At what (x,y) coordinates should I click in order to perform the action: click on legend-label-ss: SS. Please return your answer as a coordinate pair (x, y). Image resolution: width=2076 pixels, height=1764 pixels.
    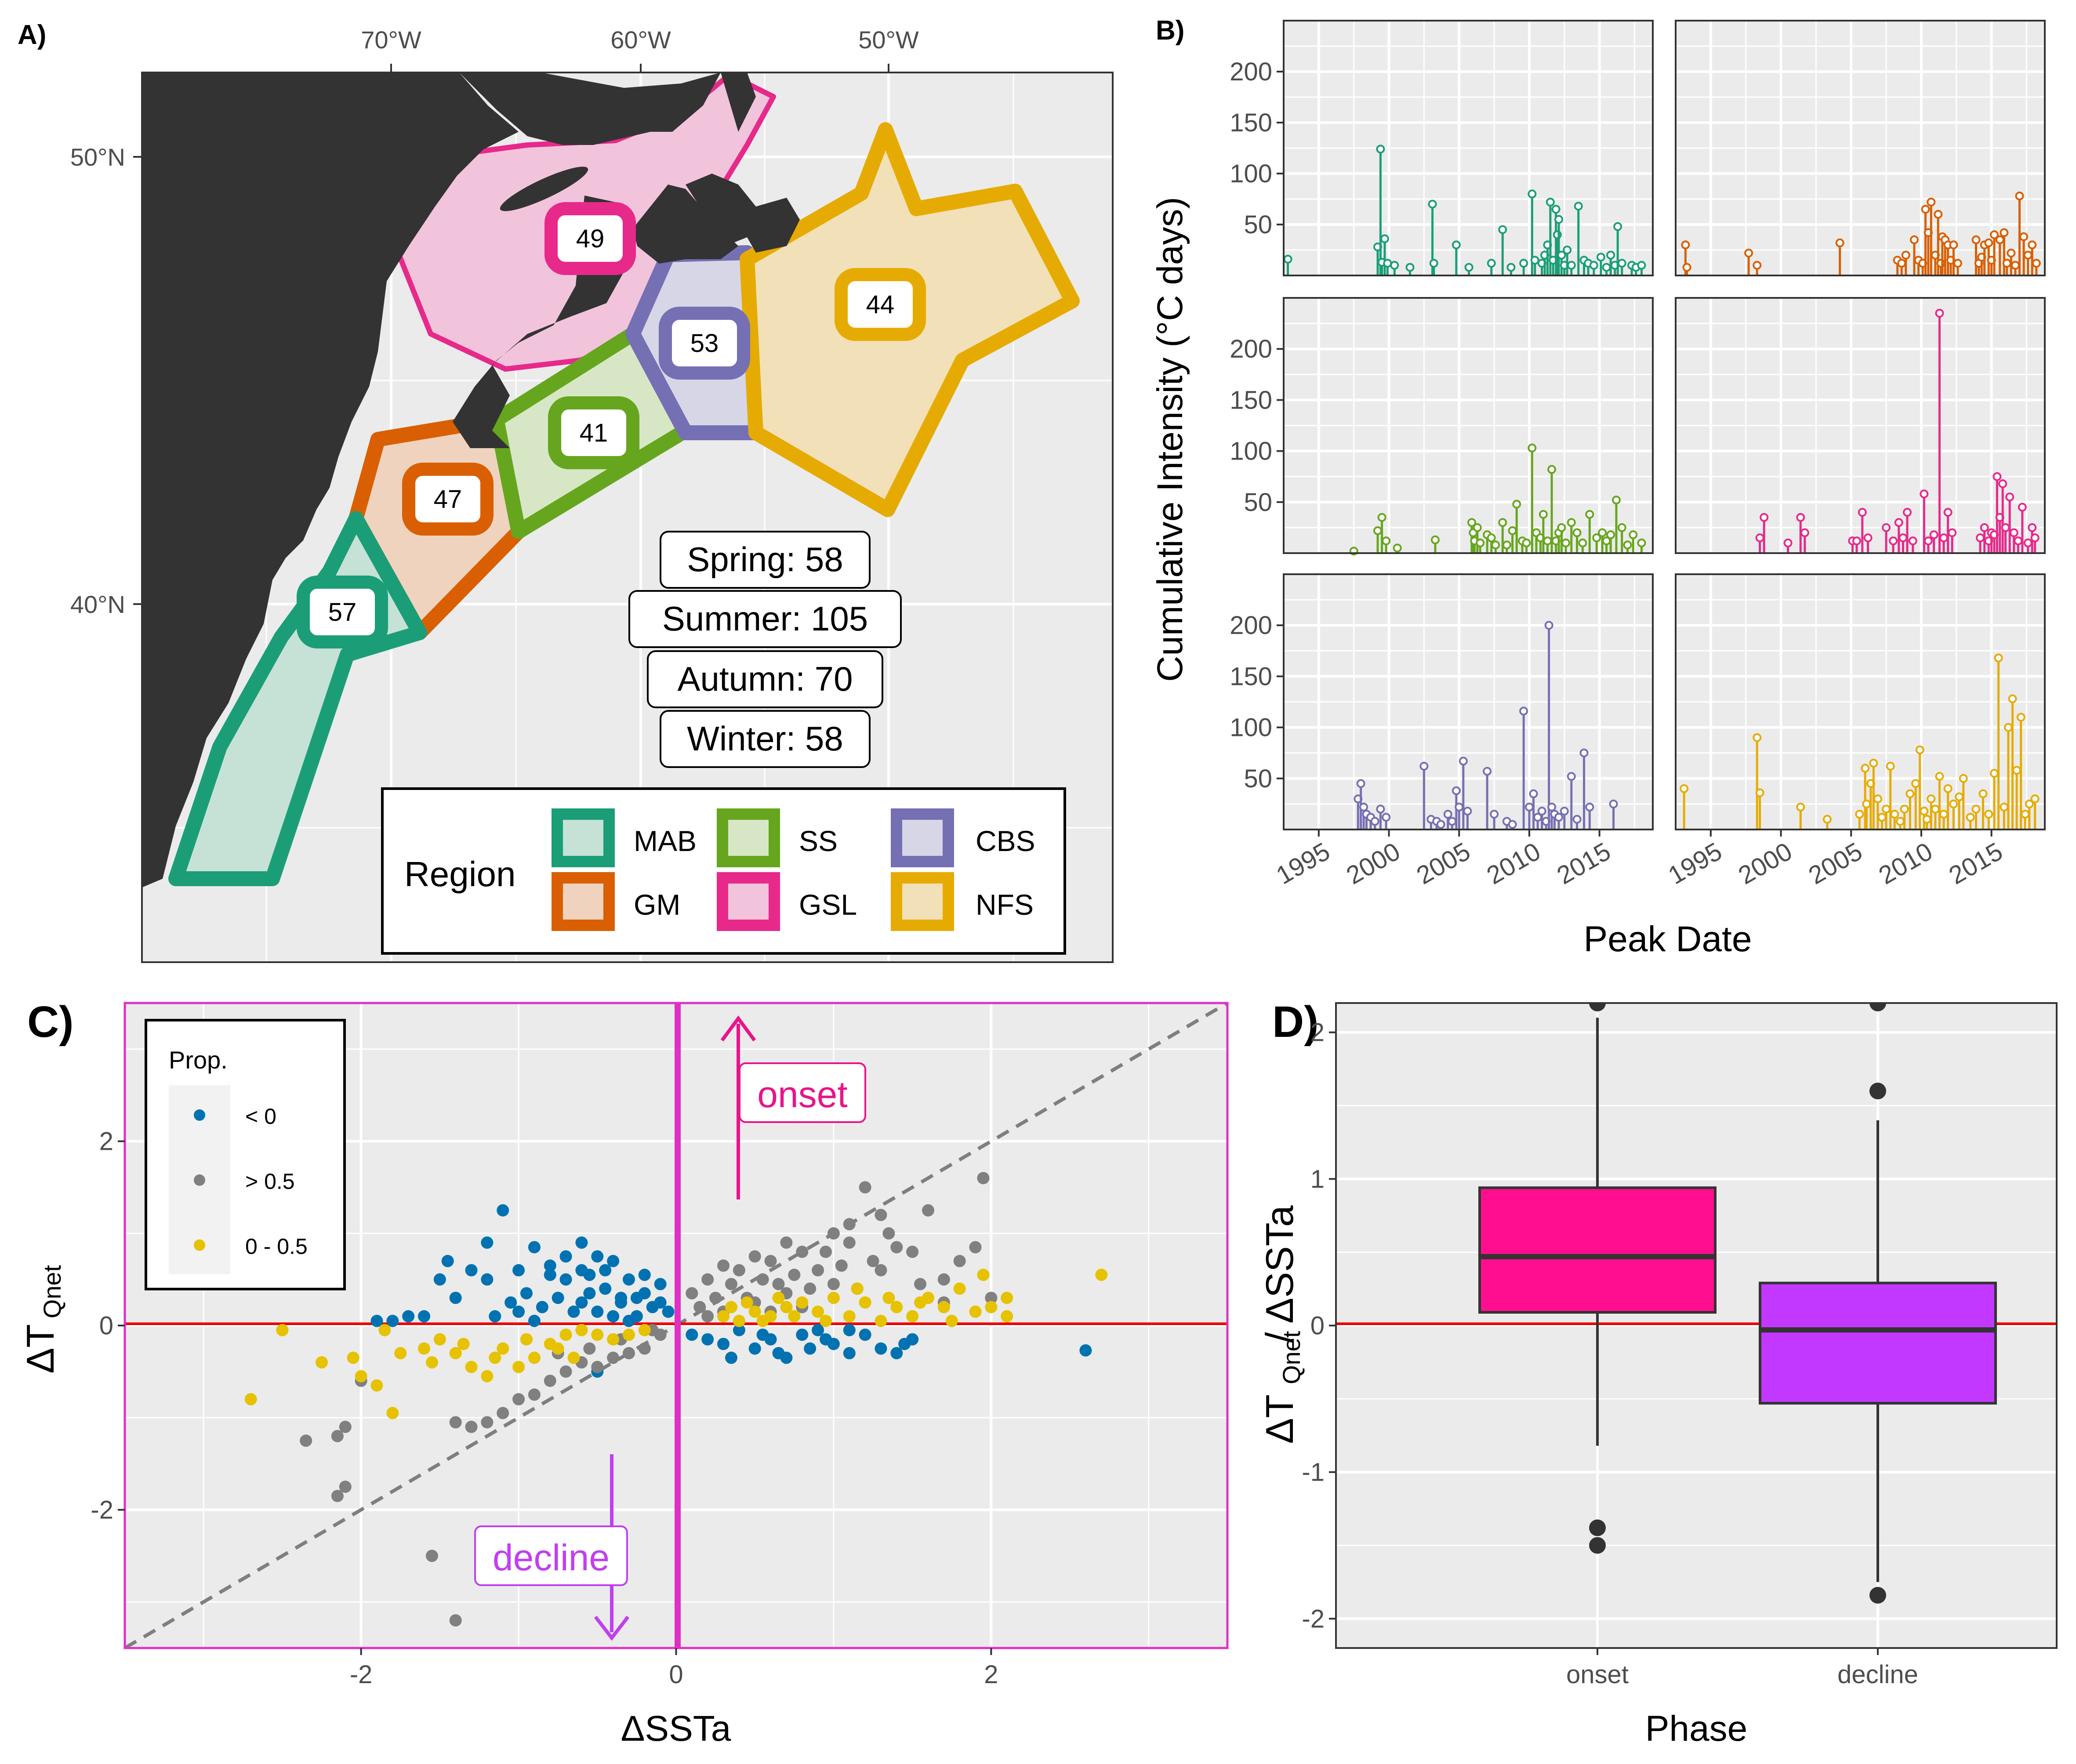
    Looking at the image, I should click on (818, 841).